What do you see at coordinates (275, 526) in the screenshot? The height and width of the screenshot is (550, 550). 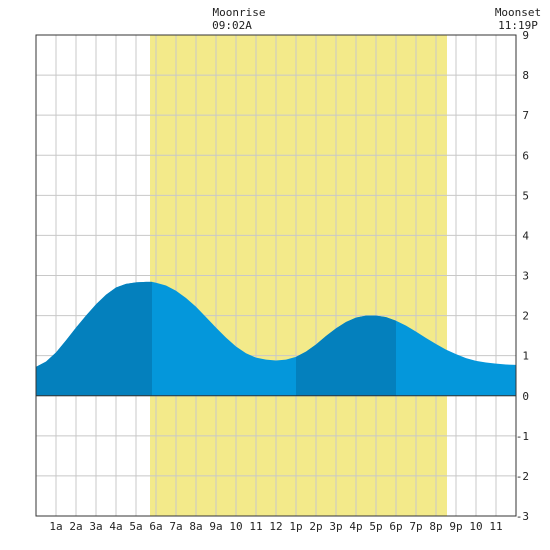 I see `x-tick-label: 12` at bounding box center [275, 526].